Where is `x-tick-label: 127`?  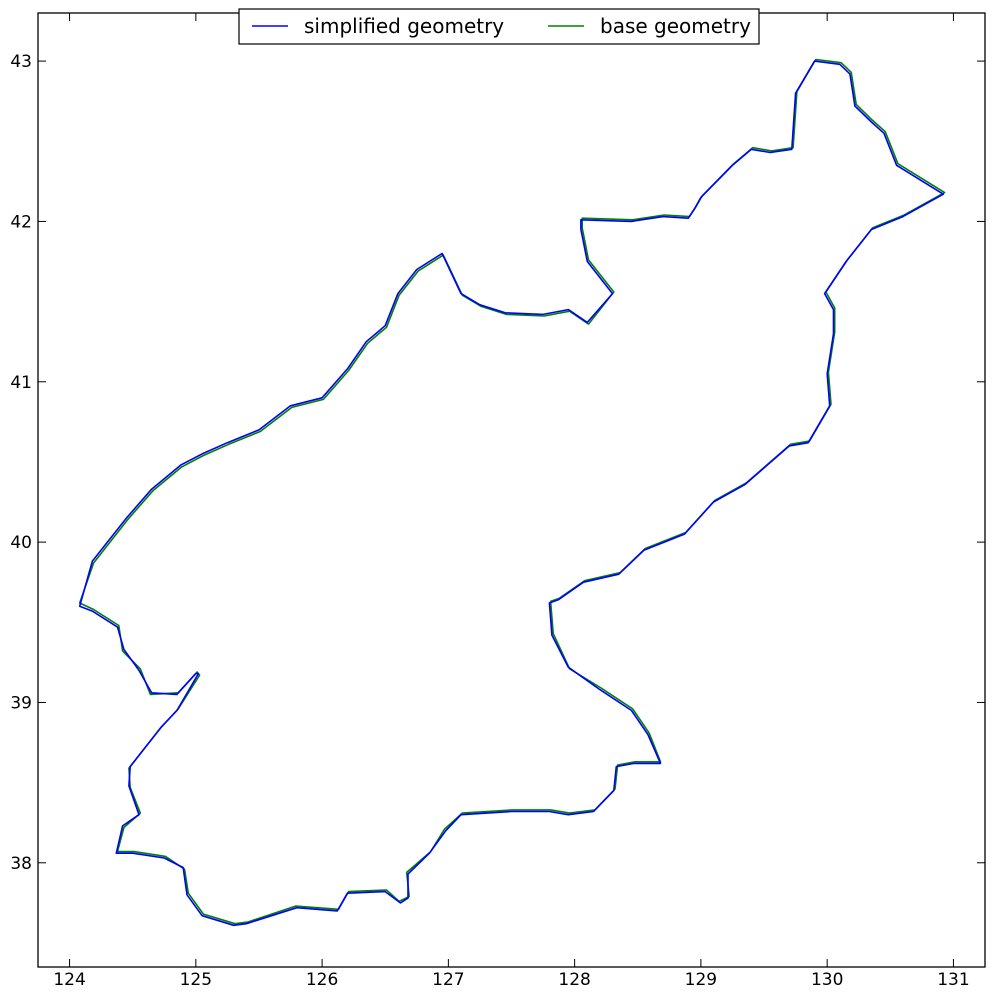
x-tick-label: 127 is located at coordinates (448, 980).